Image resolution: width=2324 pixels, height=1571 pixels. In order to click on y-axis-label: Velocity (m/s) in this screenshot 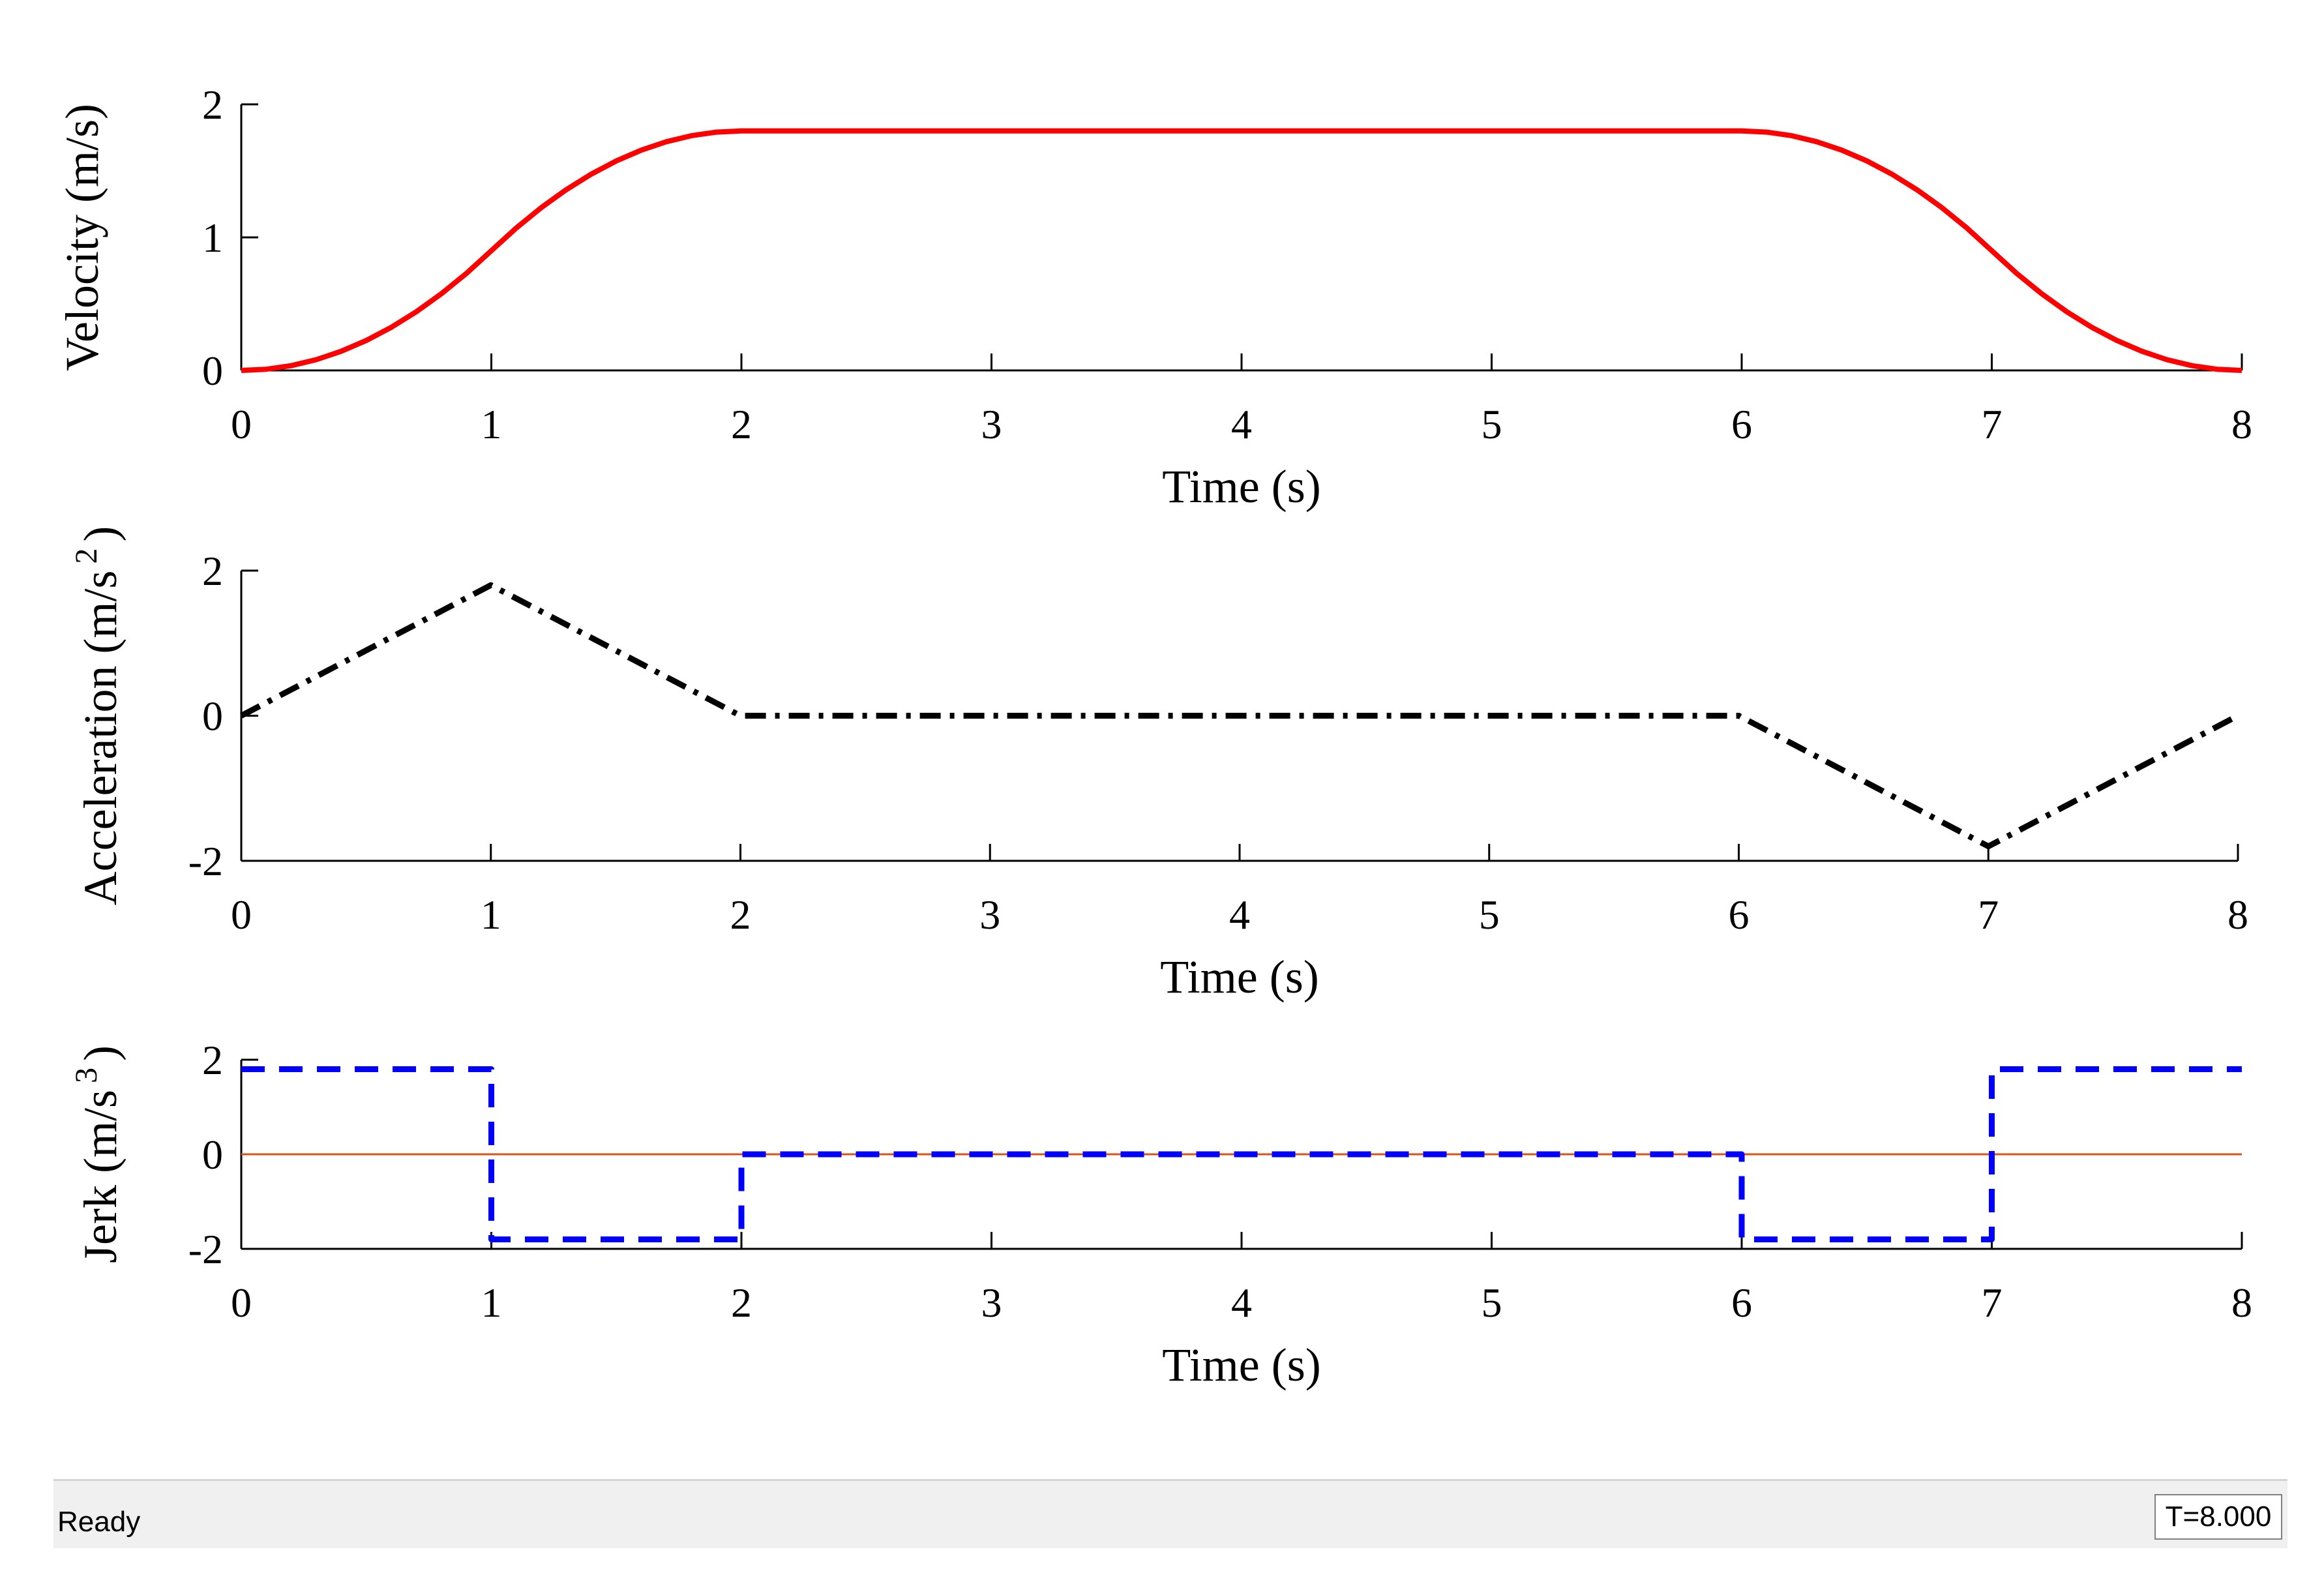, I will do `click(82, 237)`.